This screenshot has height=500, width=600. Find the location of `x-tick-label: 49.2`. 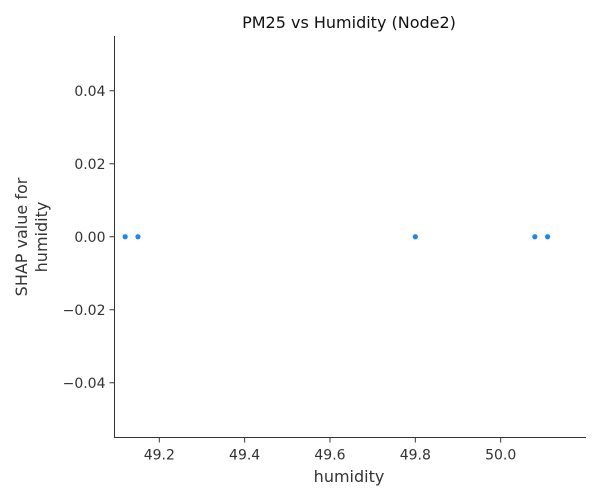

x-tick-label: 49.2 is located at coordinates (159, 456).